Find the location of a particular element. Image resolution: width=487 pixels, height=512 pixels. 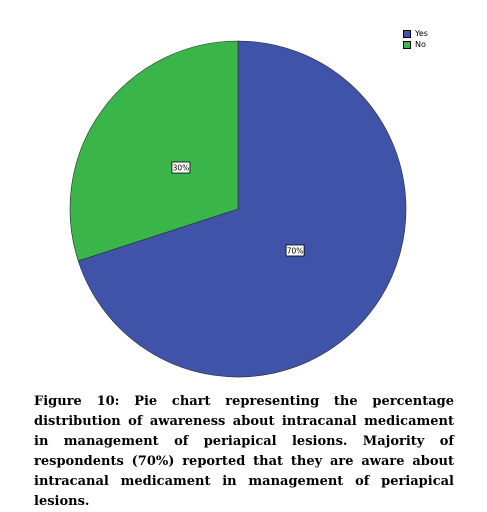

legend-item-no: No is located at coordinates (415, 45).